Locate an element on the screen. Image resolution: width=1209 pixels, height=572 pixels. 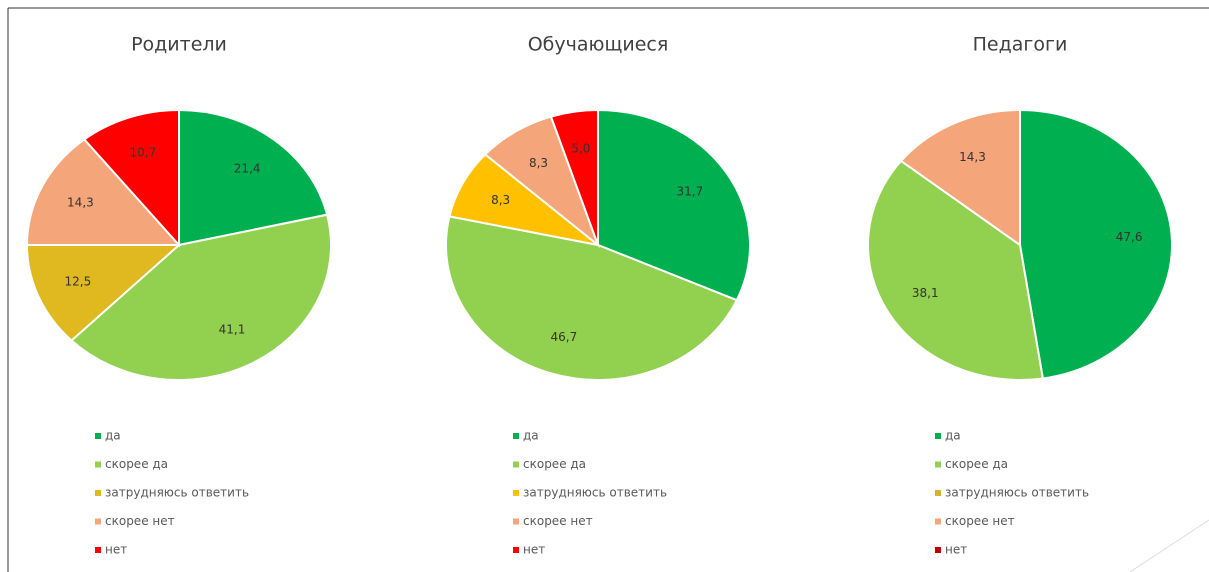
data-label: 12,5 is located at coordinates (78, 282).